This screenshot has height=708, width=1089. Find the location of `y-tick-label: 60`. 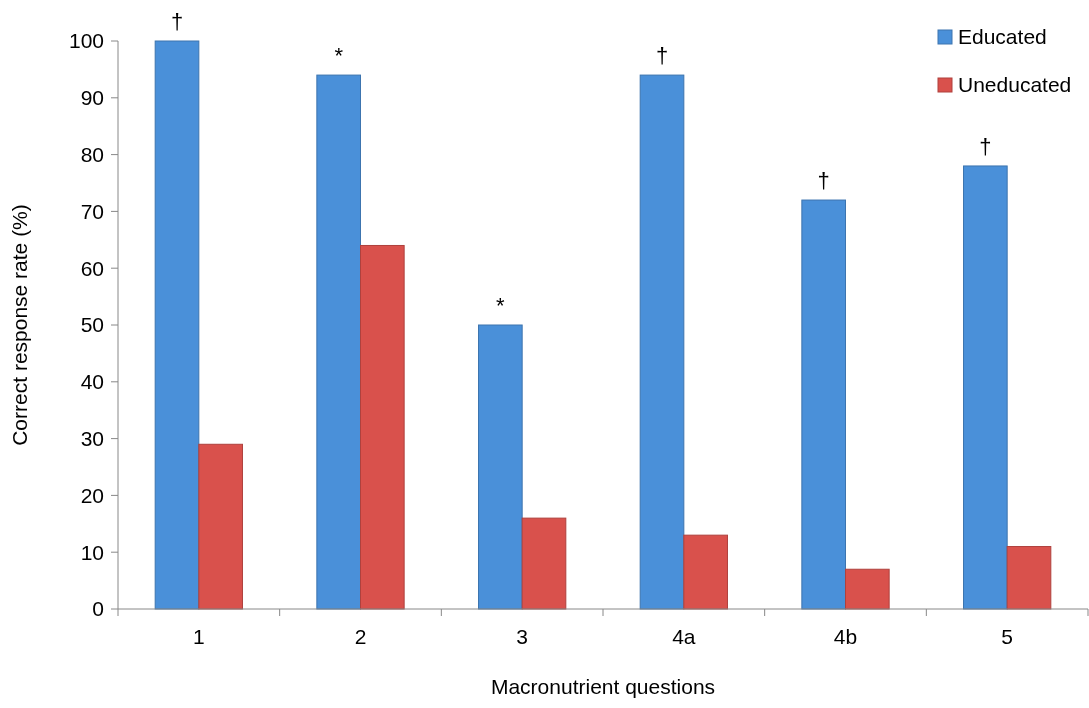

y-tick-label: 60 is located at coordinates (92, 268).